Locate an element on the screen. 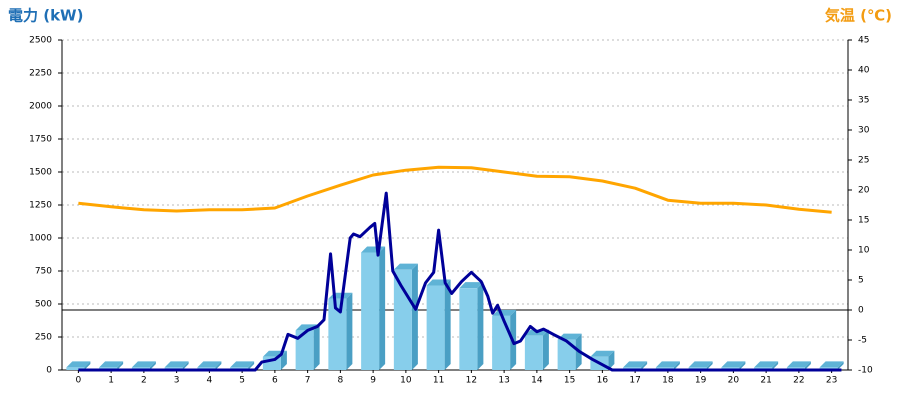  x-tick-label: 14 is located at coordinates (537, 381).